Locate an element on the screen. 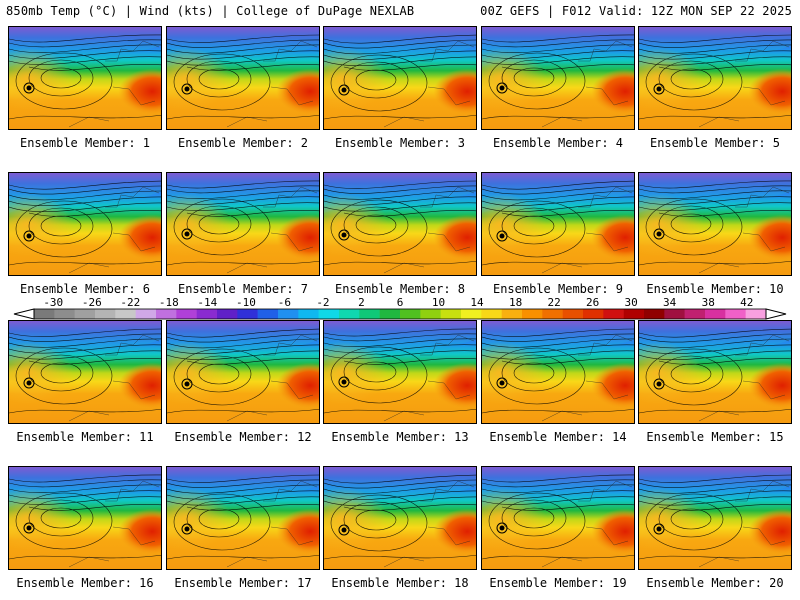  ensemble-panel: Ensemble Member: 16 is located at coordinates (85, 528).